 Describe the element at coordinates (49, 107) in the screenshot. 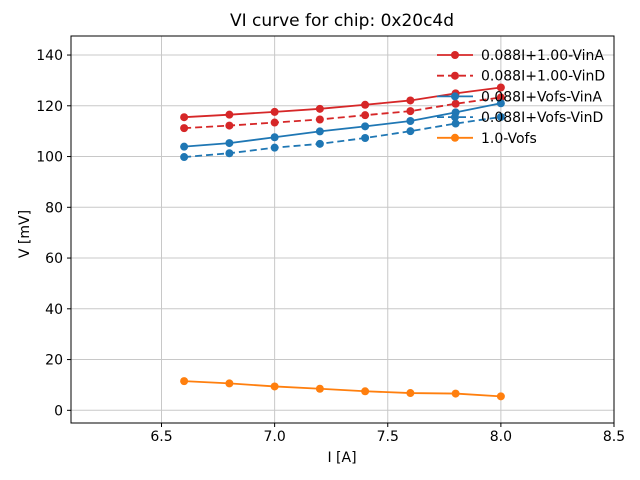

I see `y-tick-label: 120` at that location.